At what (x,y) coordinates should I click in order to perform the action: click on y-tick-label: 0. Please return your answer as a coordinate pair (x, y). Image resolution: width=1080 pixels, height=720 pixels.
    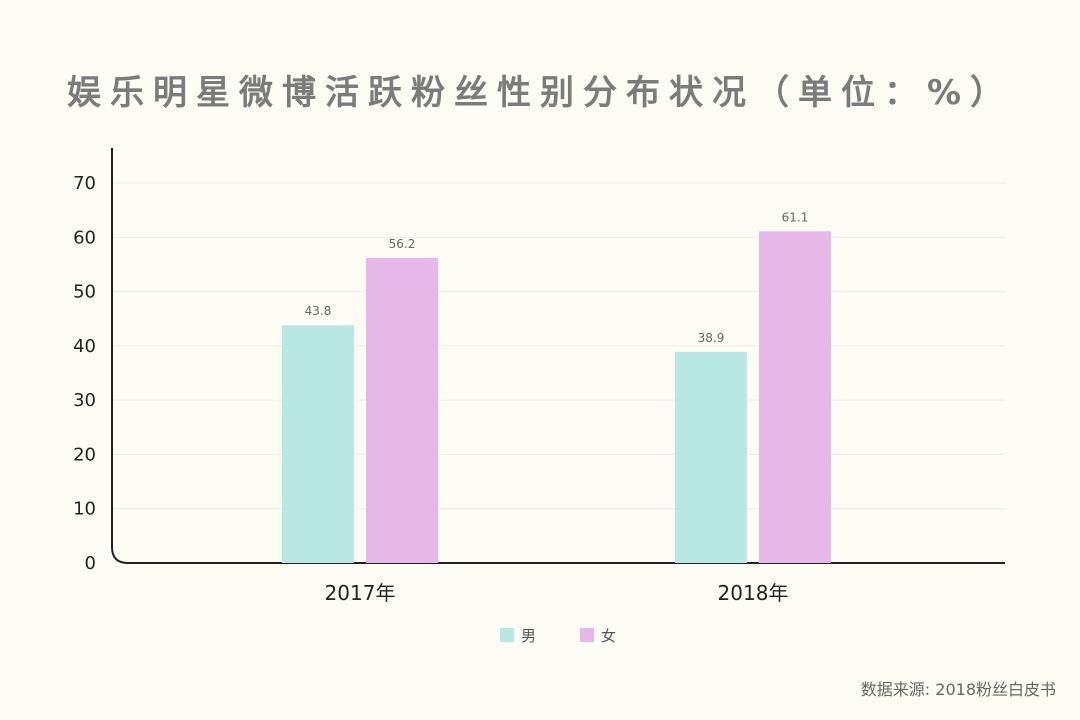
    Looking at the image, I should click on (90, 563).